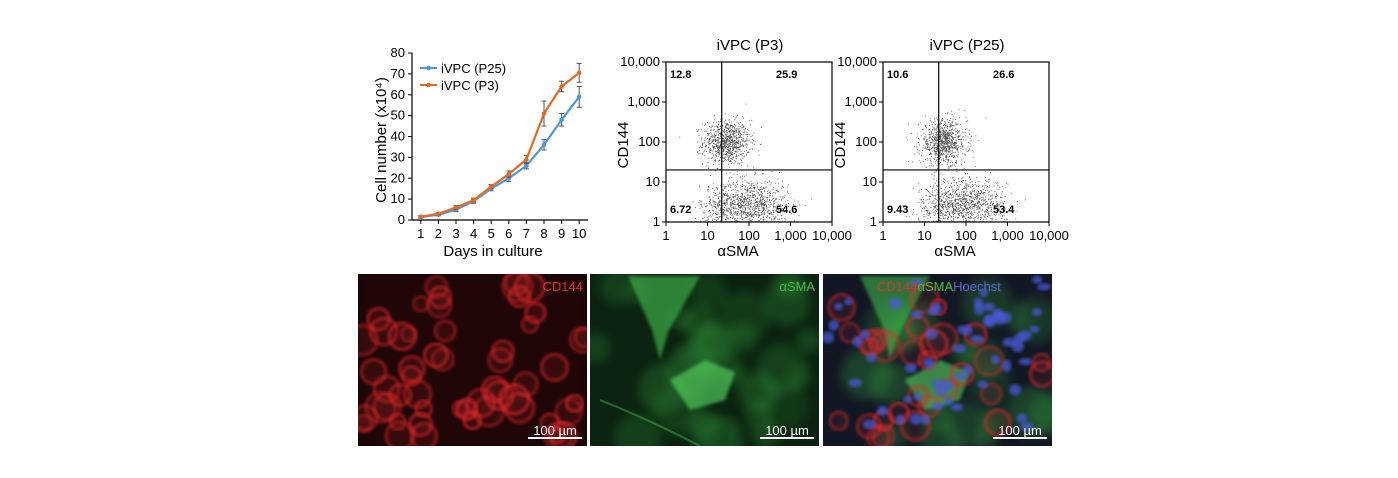 The height and width of the screenshot is (478, 1398). Describe the element at coordinates (750, 45) in the screenshot. I see `flow-plot-title: iVPC (P3)` at that location.